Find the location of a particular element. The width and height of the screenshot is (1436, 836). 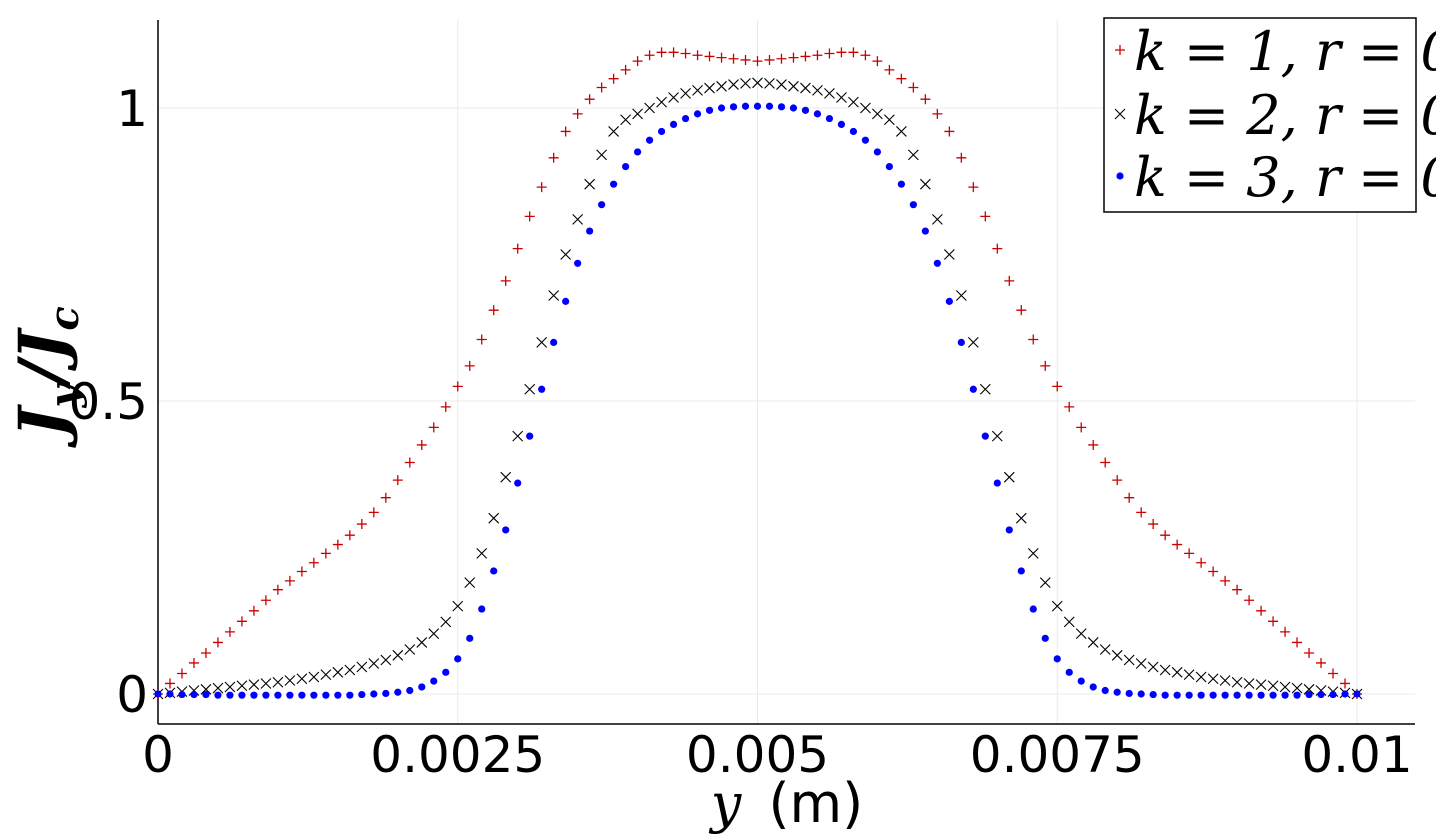

y-tick-label: 1 is located at coordinates (132, 109).